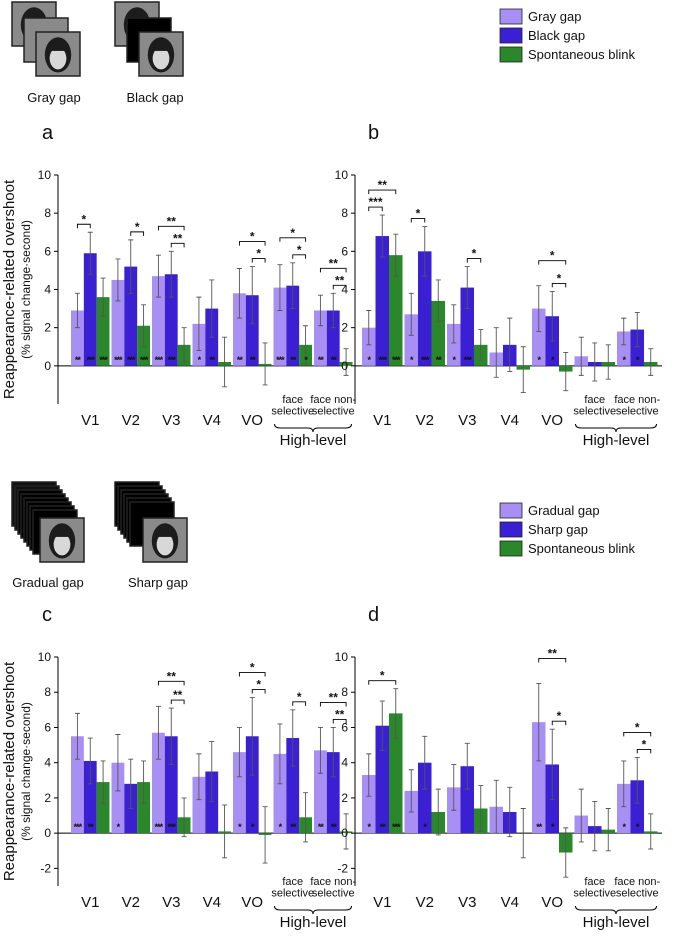  I want to click on y-axis-label: Reappearance-related overshoot, so click(9, 289).